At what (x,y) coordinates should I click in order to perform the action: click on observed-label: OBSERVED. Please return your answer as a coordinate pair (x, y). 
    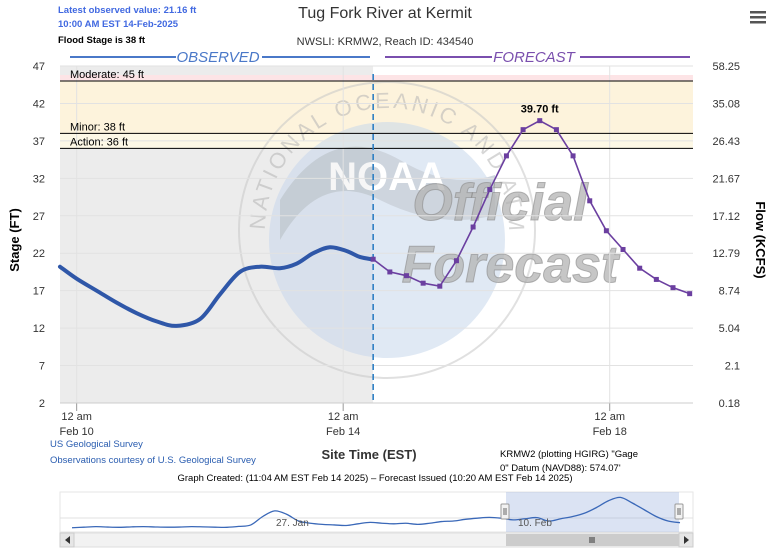
    Looking at the image, I should click on (217, 57).